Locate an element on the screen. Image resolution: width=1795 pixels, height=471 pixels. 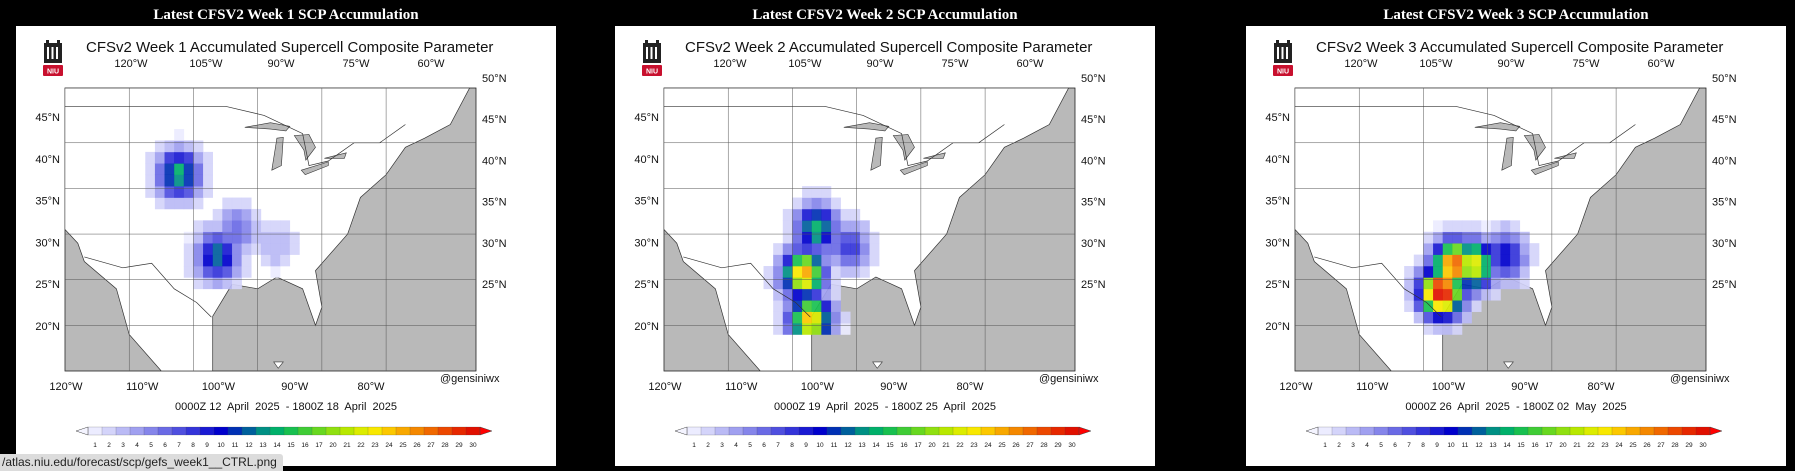
colorbar-tick-label: 2 is located at coordinates (708, 445).